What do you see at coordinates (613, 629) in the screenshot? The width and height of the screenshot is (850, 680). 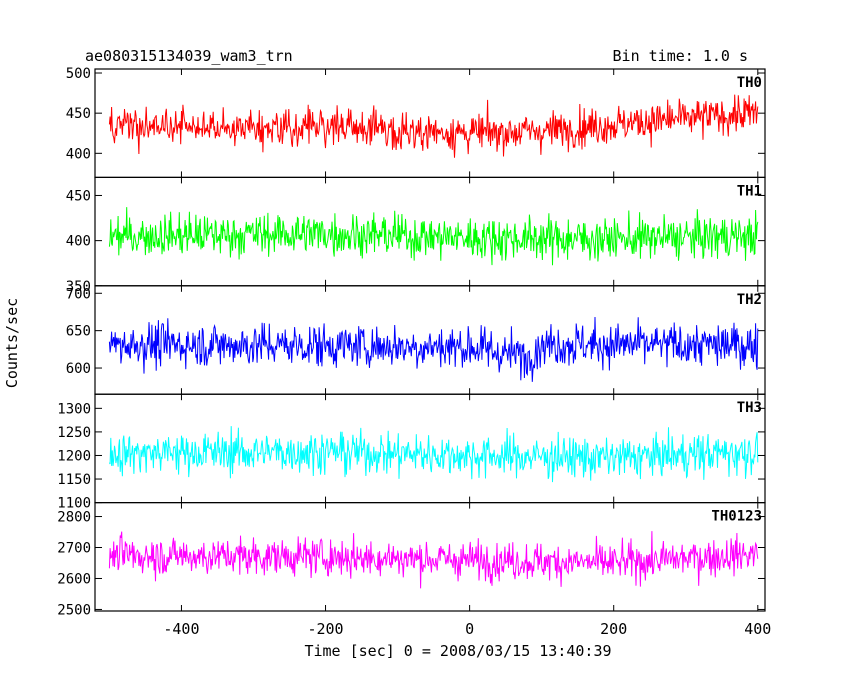 I see `x-tick-label: 200` at bounding box center [613, 629].